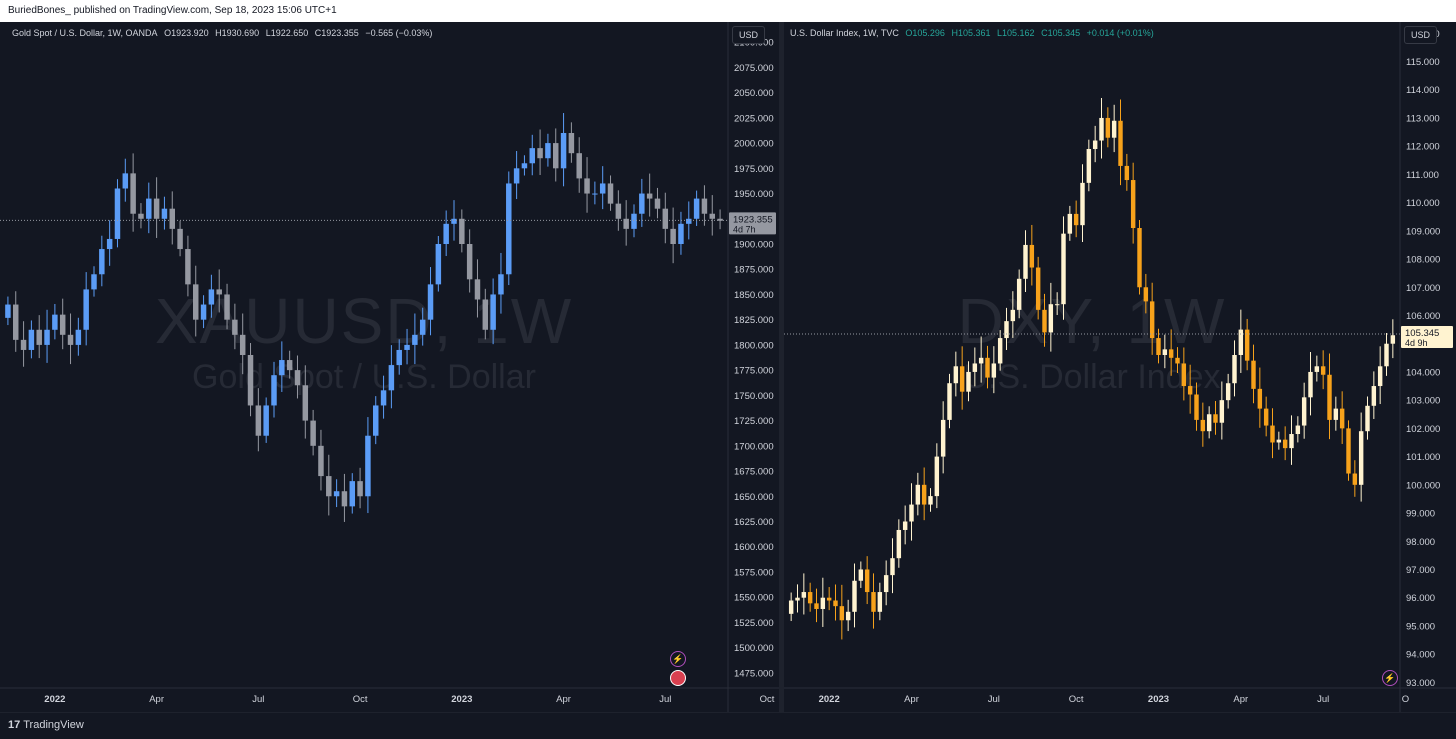 The image size is (1456, 739). What do you see at coordinates (53, 725) in the screenshot?
I see `tradingview-logo-text: TradingView` at bounding box center [53, 725].